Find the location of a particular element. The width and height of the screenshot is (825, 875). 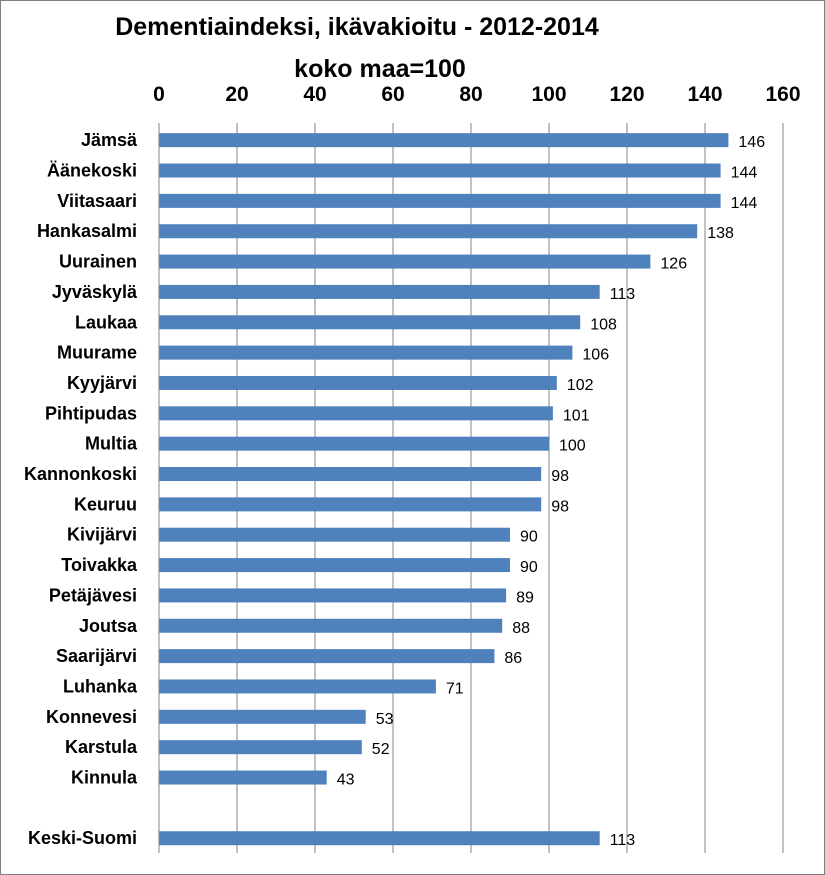

x-tick-label: 100 is located at coordinates (548, 94).